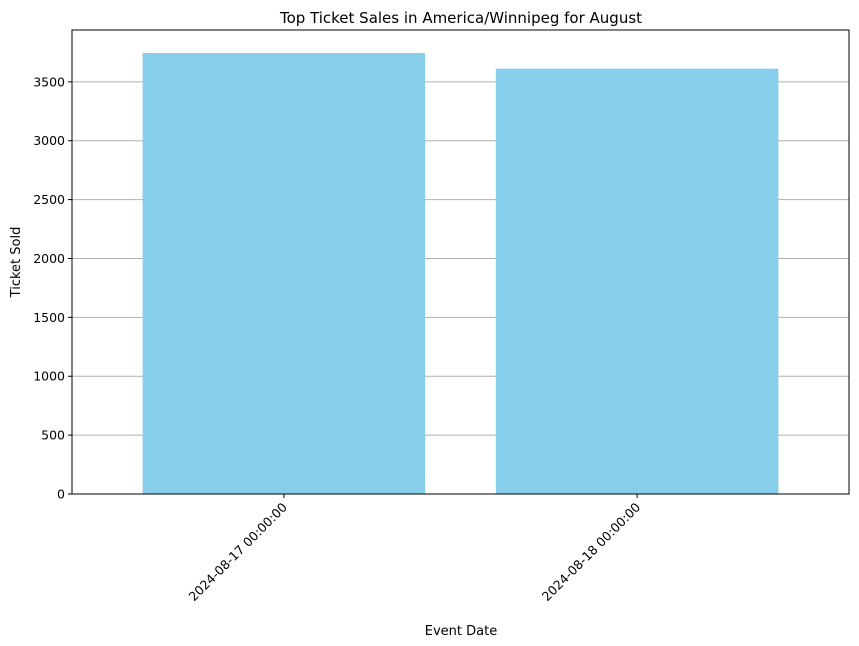  What do you see at coordinates (415, 549) in the screenshot?
I see `x-axis-ticks: 2024-08-17 00:00:00 2024-08-18 00:00:00` at bounding box center [415, 549].